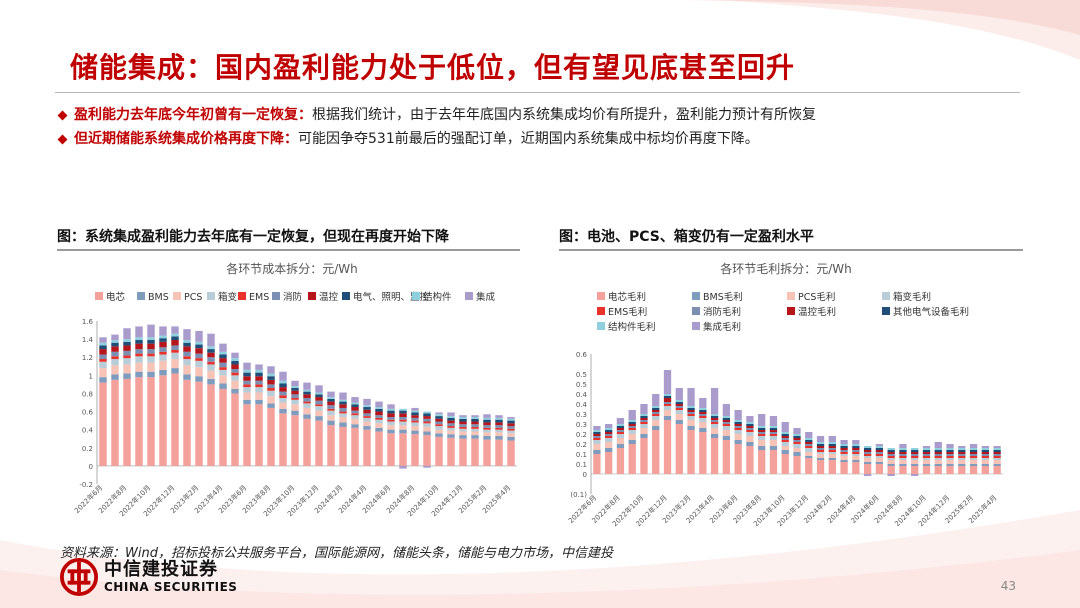 The image size is (1080, 608). I want to click on legend-label: 箱变毛利, so click(912, 297).